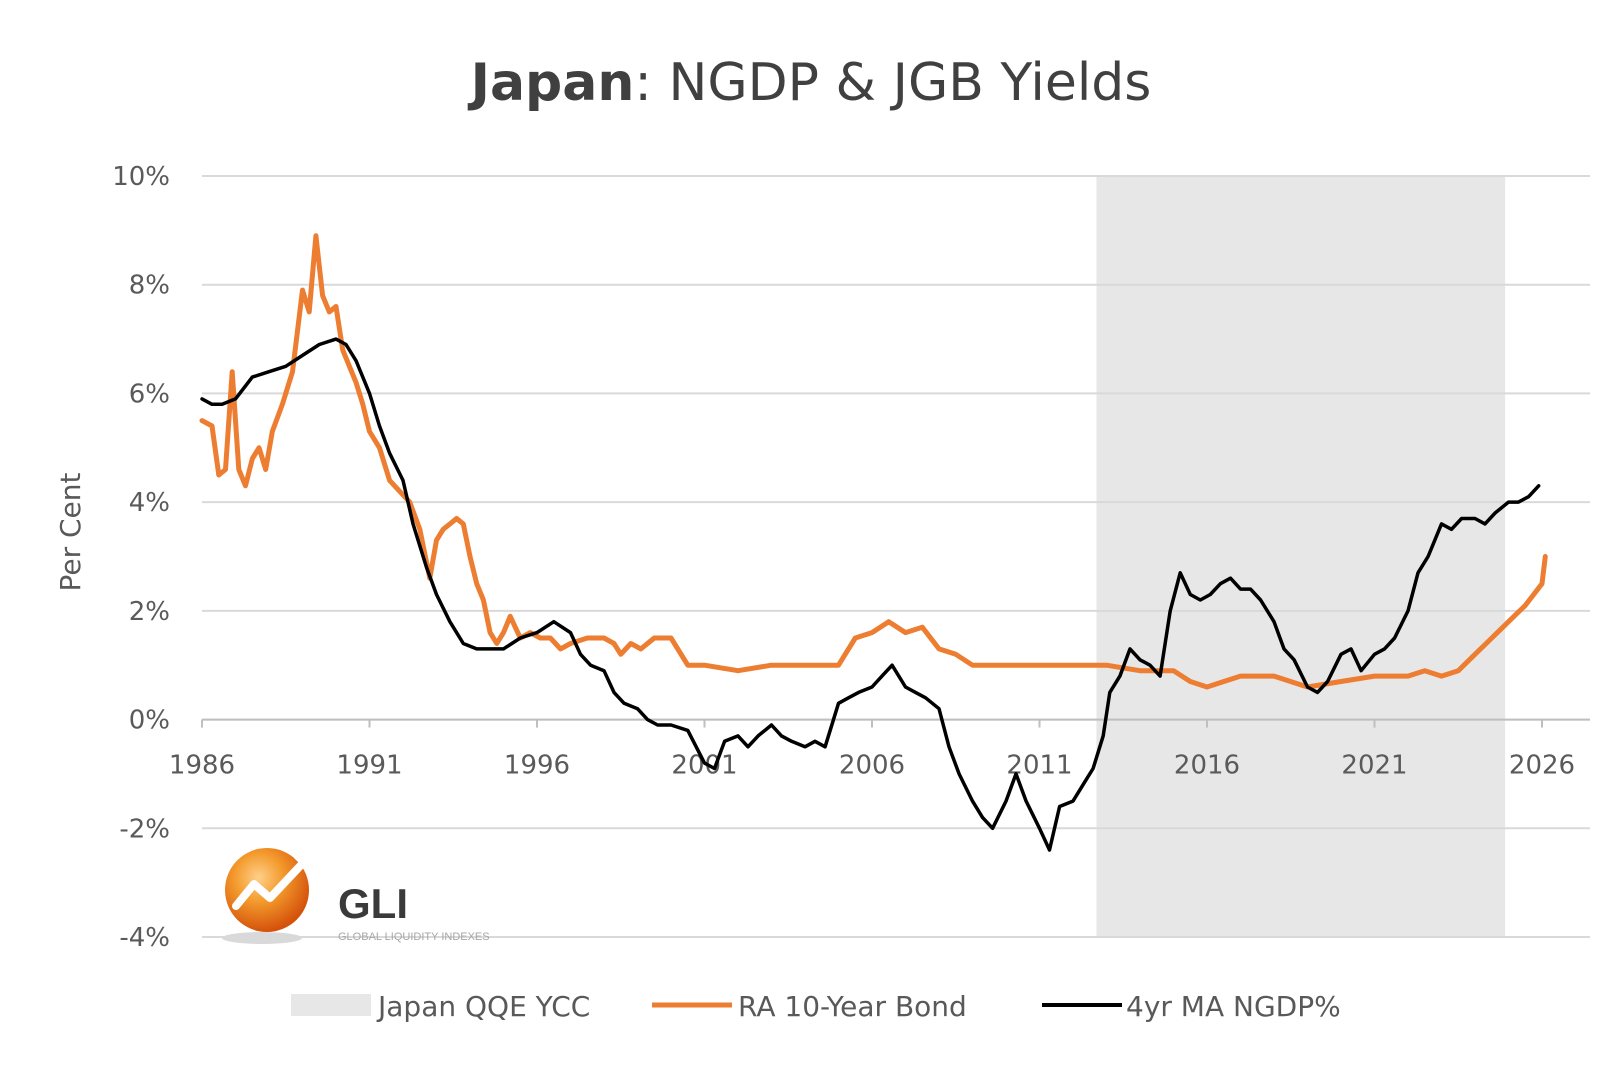 The image size is (1623, 1065). What do you see at coordinates (141, 177) in the screenshot?
I see `y-tick-label: 10%` at bounding box center [141, 177].